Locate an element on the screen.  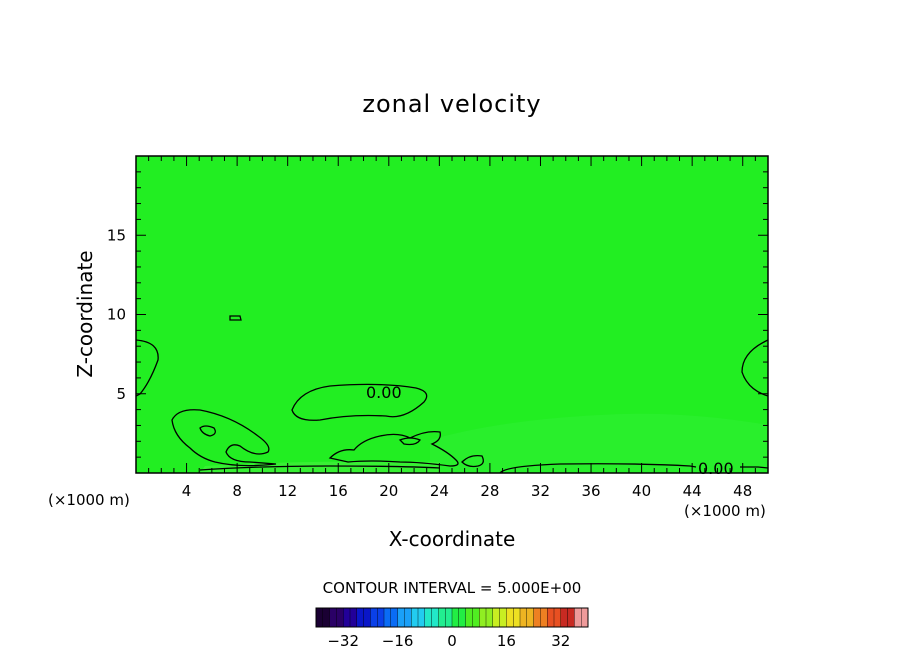
contour-left-blob is located at coordinates (224, 438).